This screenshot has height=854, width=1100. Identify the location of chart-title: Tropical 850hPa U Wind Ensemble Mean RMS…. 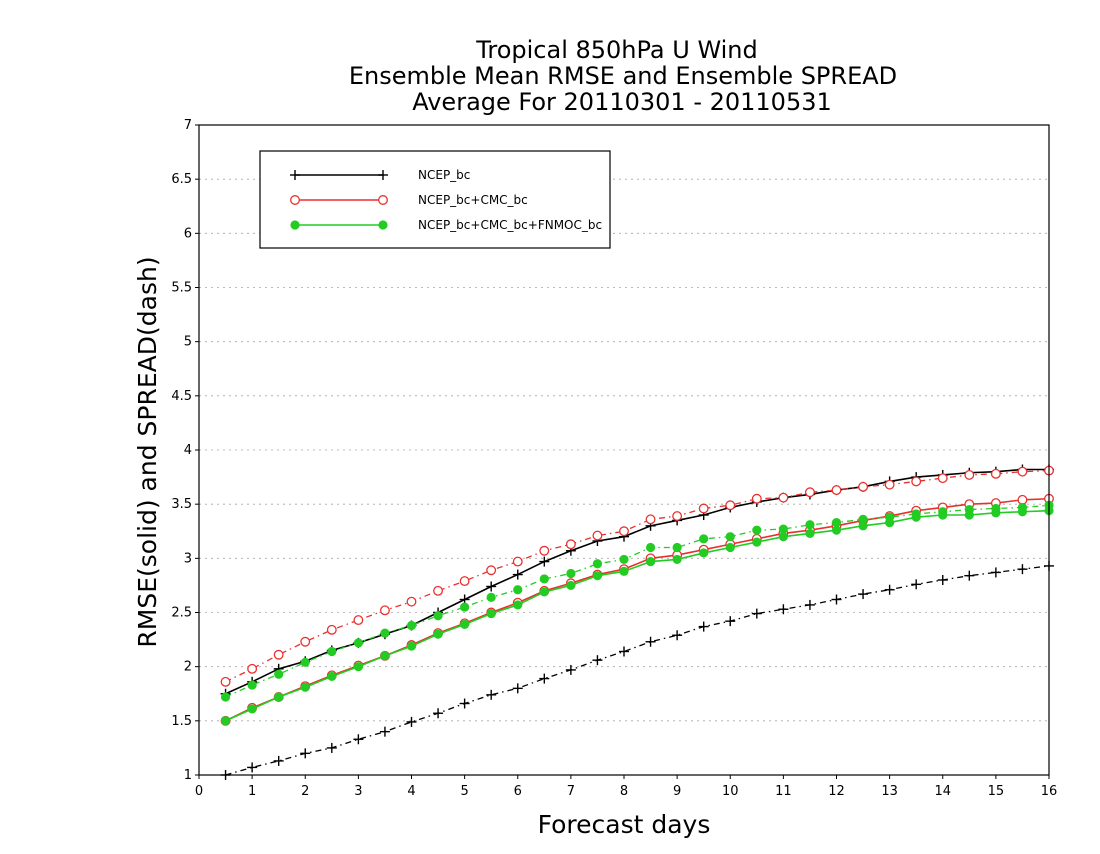
(623, 76).